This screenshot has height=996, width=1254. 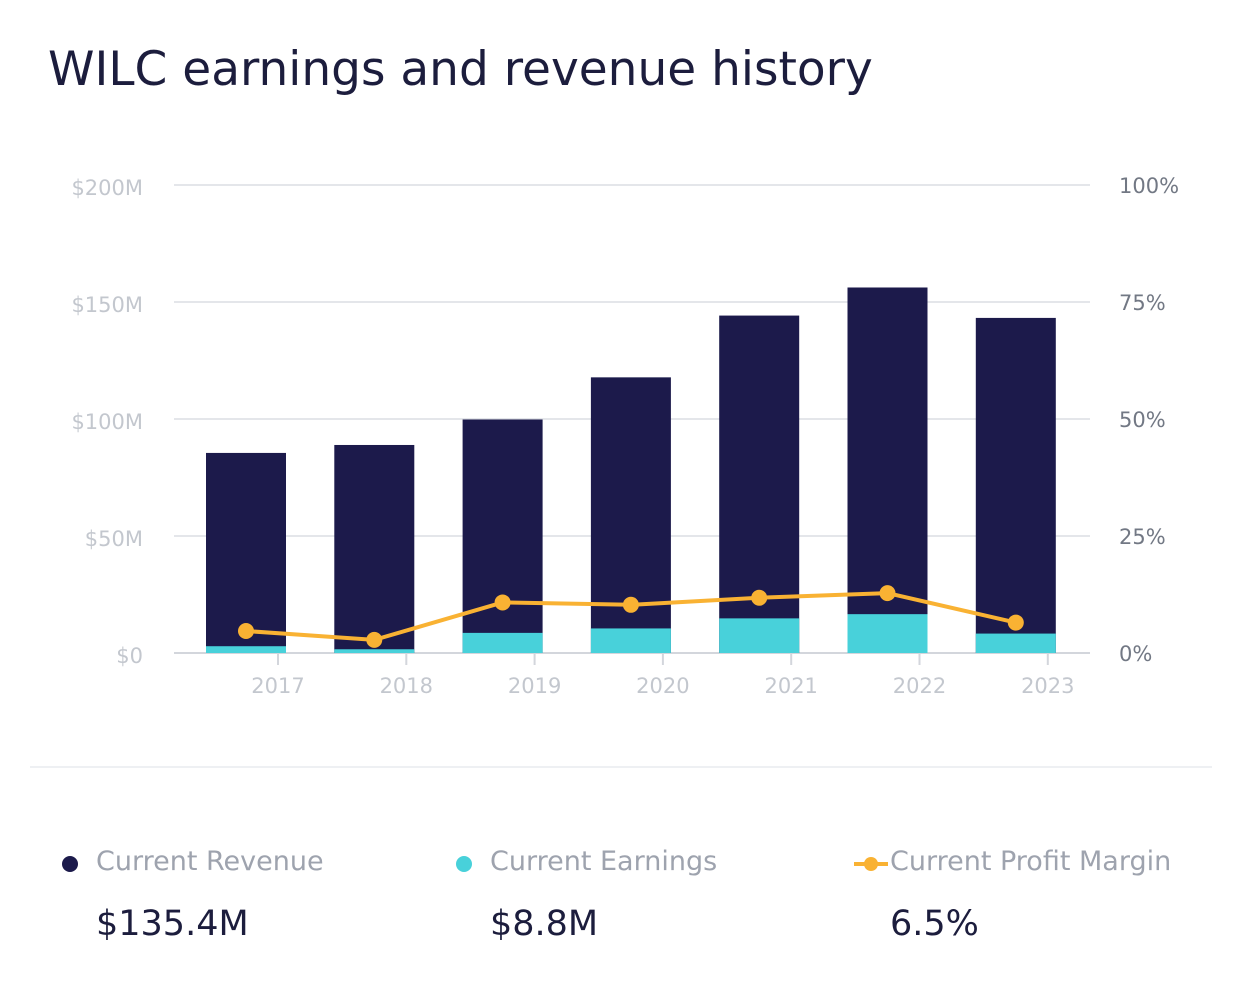 I want to click on x-tick-label: 2023, so click(x=1047, y=686).